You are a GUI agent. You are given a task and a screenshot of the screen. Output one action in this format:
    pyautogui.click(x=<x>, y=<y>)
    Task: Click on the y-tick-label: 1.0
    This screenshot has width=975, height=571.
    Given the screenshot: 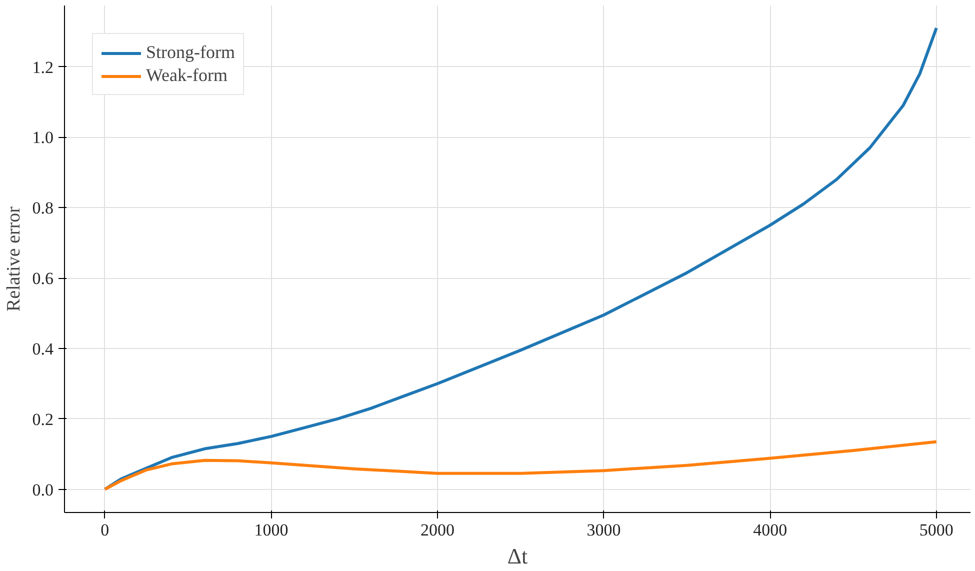 What is the action you would take?
    pyautogui.click(x=43, y=138)
    